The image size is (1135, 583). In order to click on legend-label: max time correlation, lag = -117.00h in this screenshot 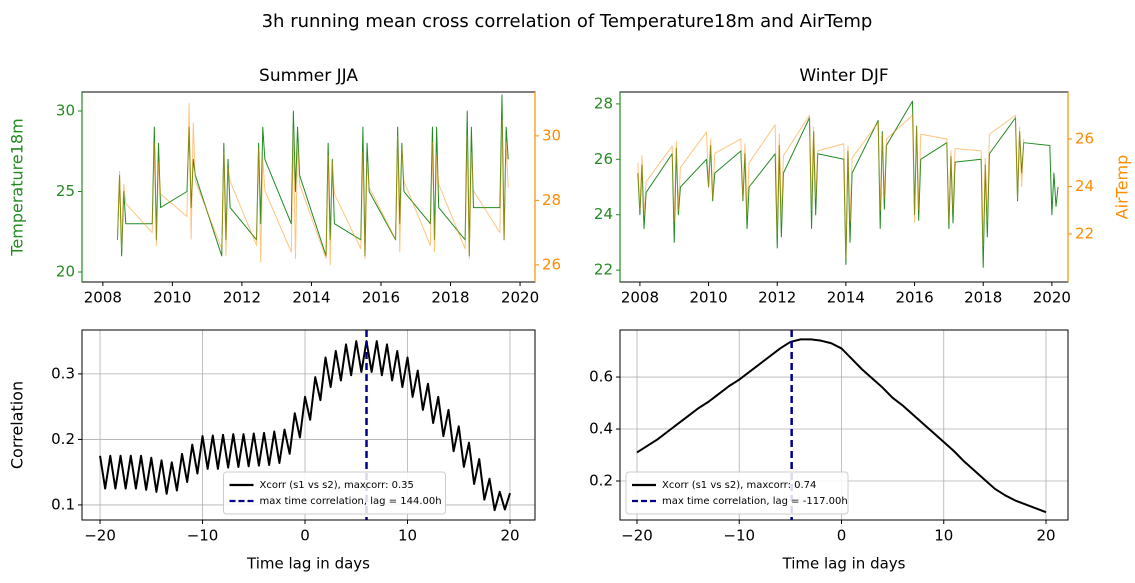, I will do `click(755, 501)`.